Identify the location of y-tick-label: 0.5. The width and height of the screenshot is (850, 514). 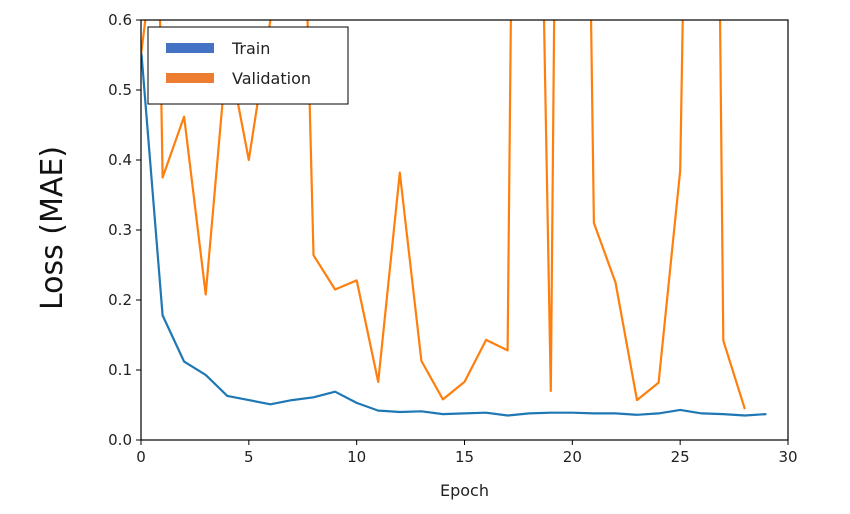
(120, 90).